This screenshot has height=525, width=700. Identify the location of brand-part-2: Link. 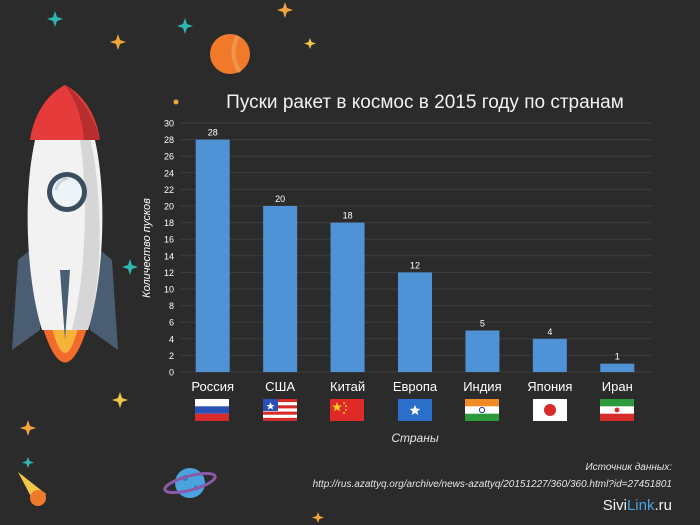
(640, 505).